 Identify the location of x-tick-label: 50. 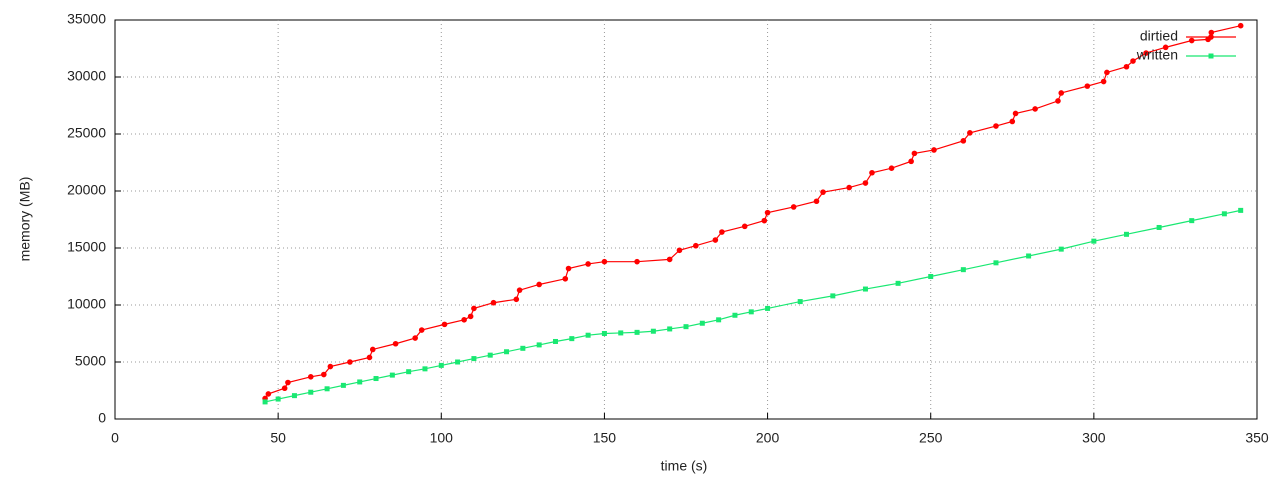
(278, 438).